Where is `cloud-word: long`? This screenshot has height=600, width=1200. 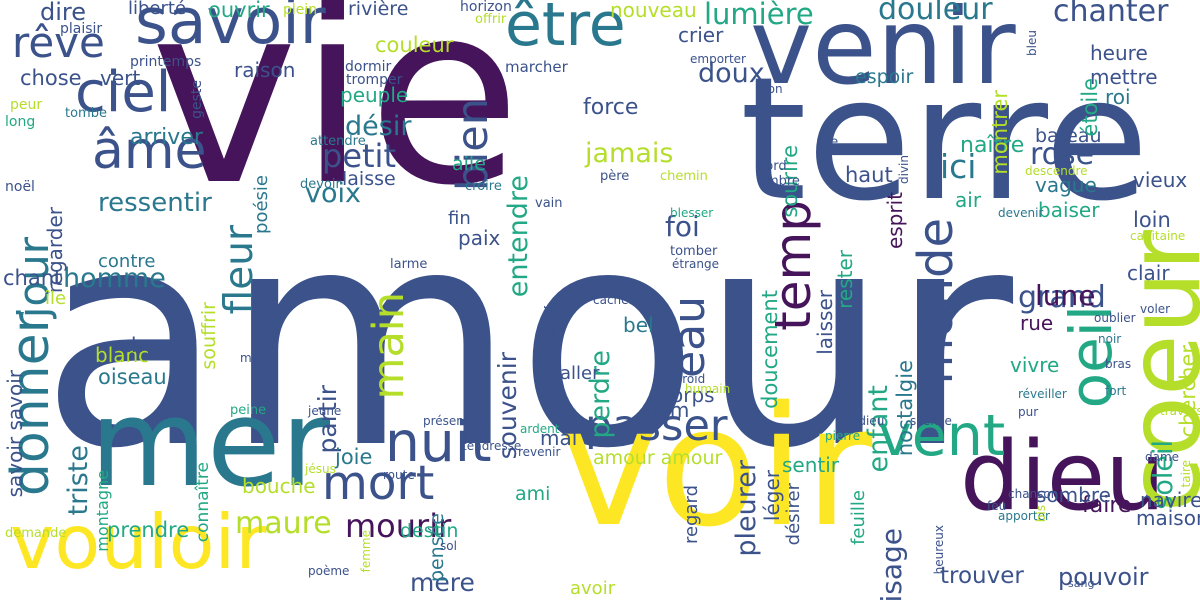
cloud-word: long is located at coordinates (20, 122).